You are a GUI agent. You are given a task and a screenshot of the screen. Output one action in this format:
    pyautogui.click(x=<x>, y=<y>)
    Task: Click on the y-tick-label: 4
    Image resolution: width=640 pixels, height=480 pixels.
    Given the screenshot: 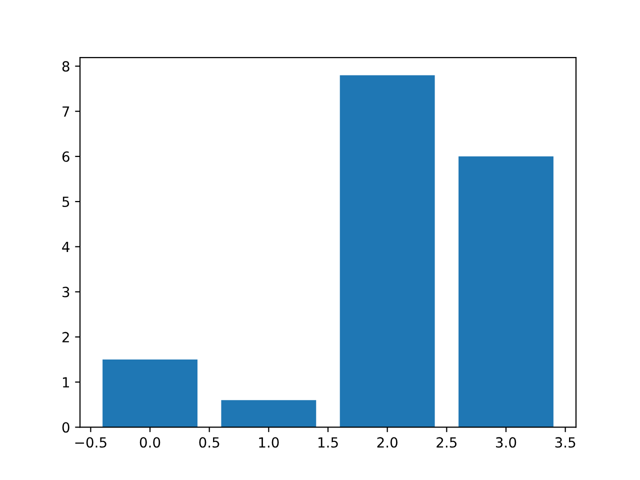 What is the action you would take?
    pyautogui.click(x=66, y=247)
    